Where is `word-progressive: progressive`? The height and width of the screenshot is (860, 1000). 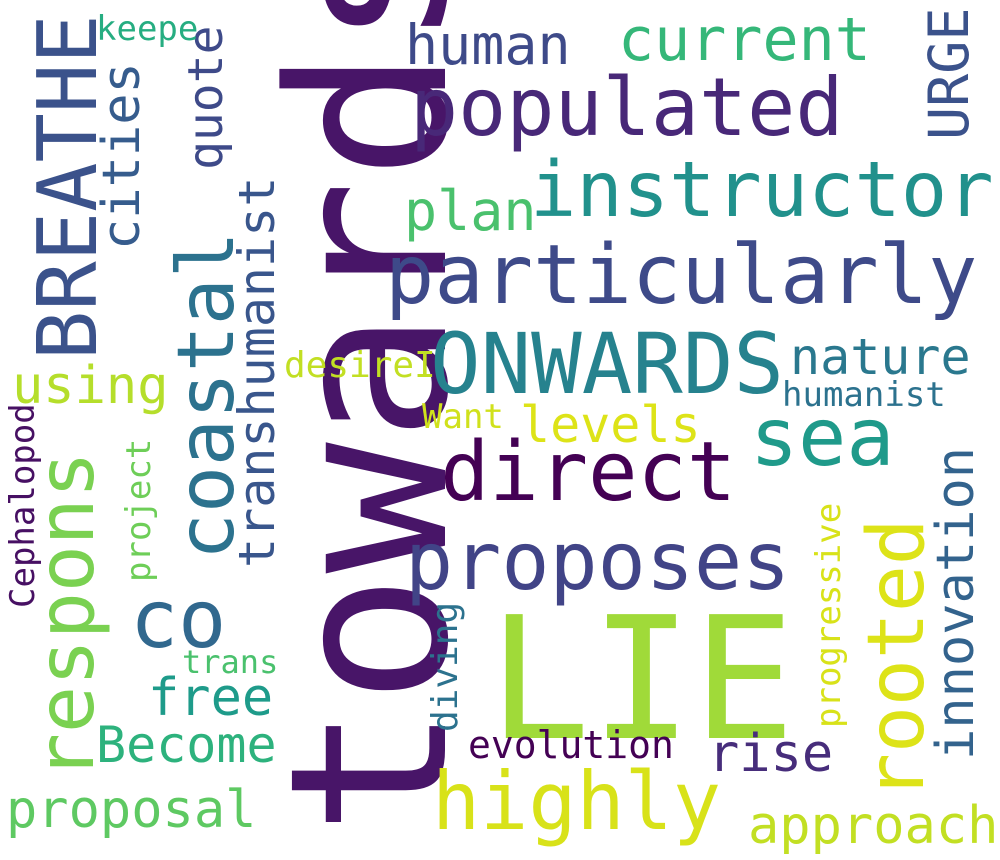
word-progressive: progressive is located at coordinates (829, 615).